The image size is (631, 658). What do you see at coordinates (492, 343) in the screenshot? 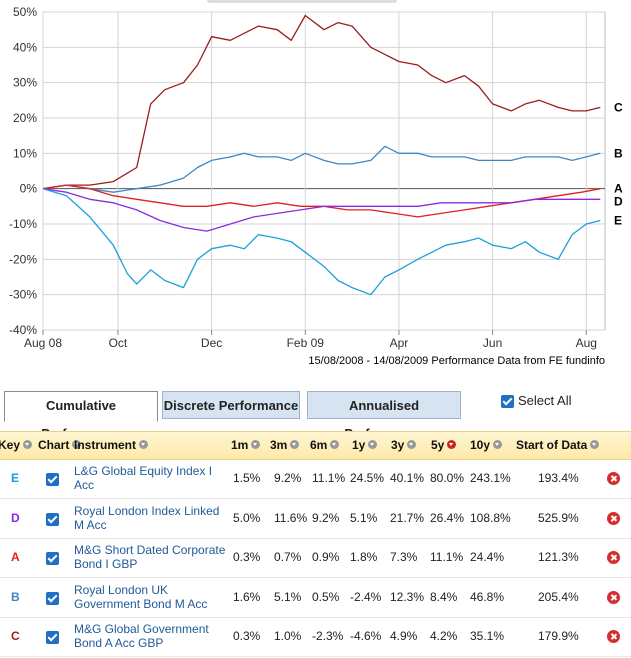
I see `x-tick-label: Jun` at bounding box center [492, 343].